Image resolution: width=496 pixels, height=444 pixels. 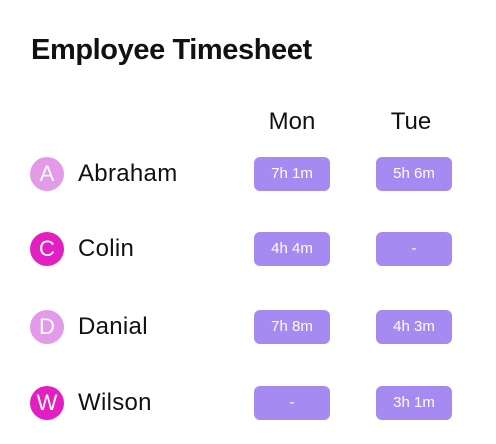 What do you see at coordinates (292, 403) in the screenshot?
I see `time-chip-mon: -` at bounding box center [292, 403].